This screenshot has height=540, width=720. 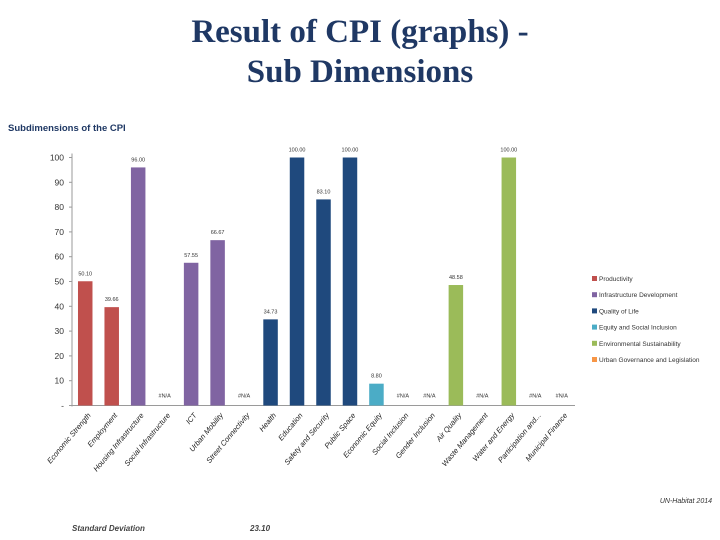 What do you see at coordinates (60, 331) in the screenshot?
I see `y-tick-label: 30` at bounding box center [60, 331].